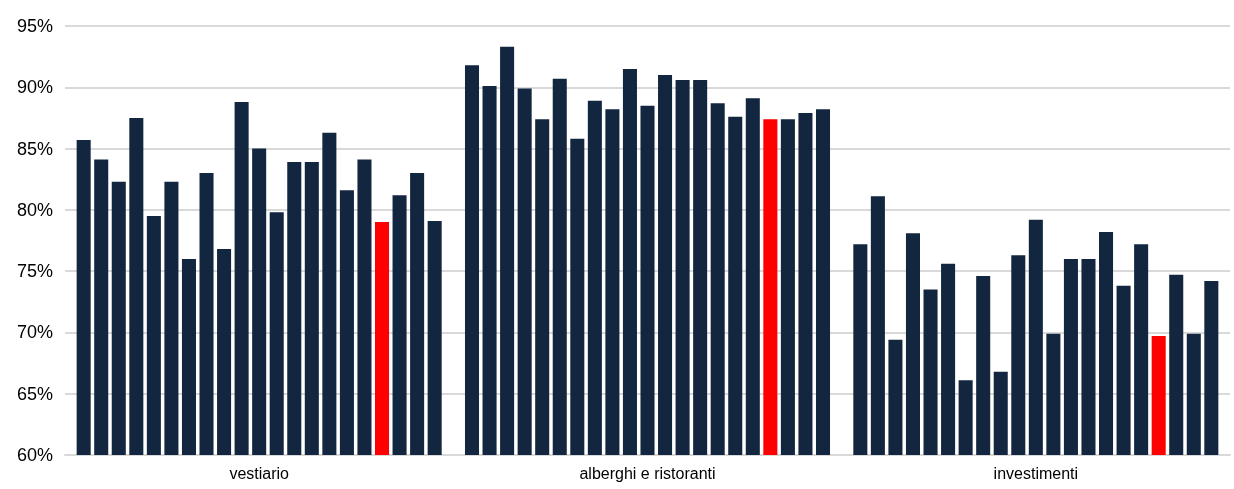 The height and width of the screenshot is (489, 1234). I want to click on y-tick-label: 80%, so click(34, 209).